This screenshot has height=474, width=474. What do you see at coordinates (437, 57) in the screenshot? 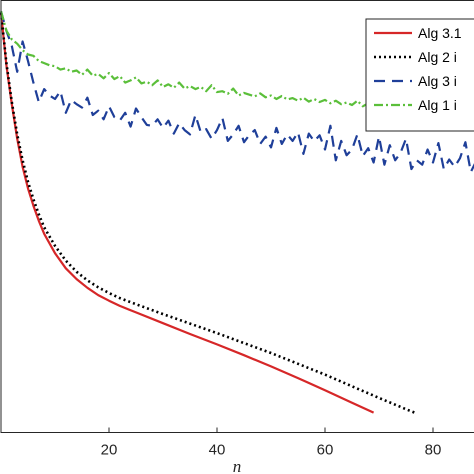
I see `legend-label-alg-2-i: Alg 2 i` at bounding box center [437, 57].